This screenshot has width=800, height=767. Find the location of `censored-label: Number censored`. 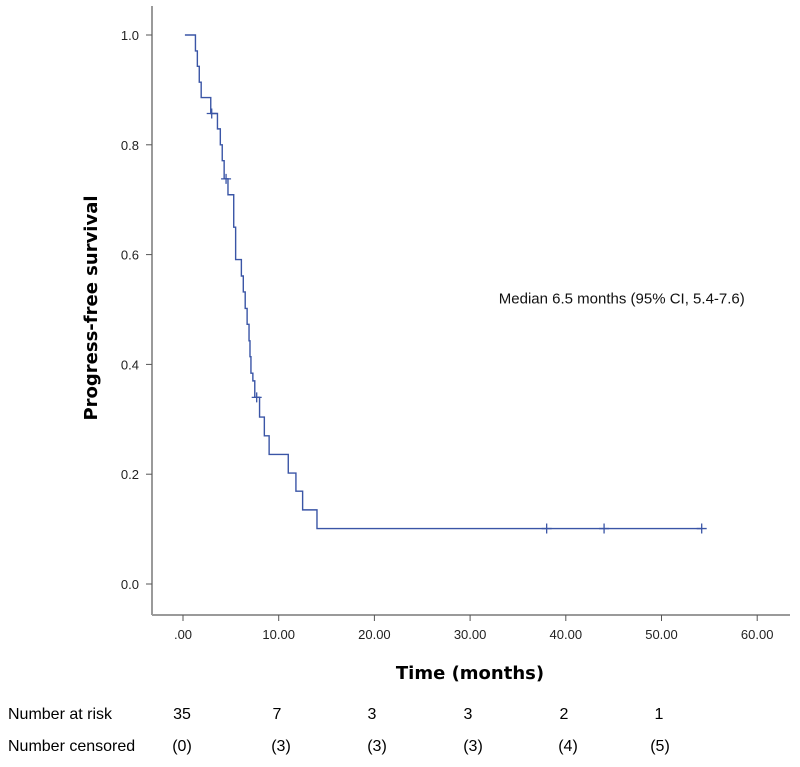

censored-label: Number censored is located at coordinates (72, 746).